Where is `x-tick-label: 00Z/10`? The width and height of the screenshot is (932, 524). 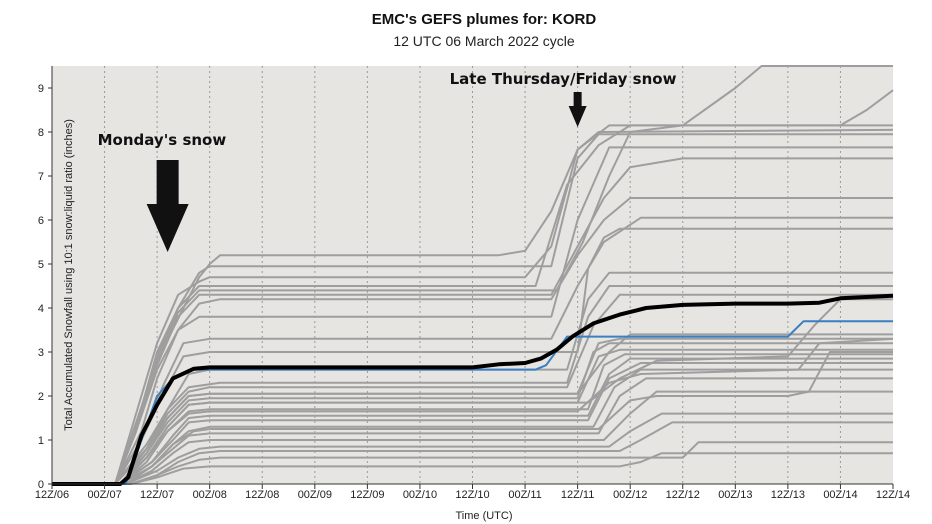 x-tick-label: 00Z/10 is located at coordinates (420, 495).